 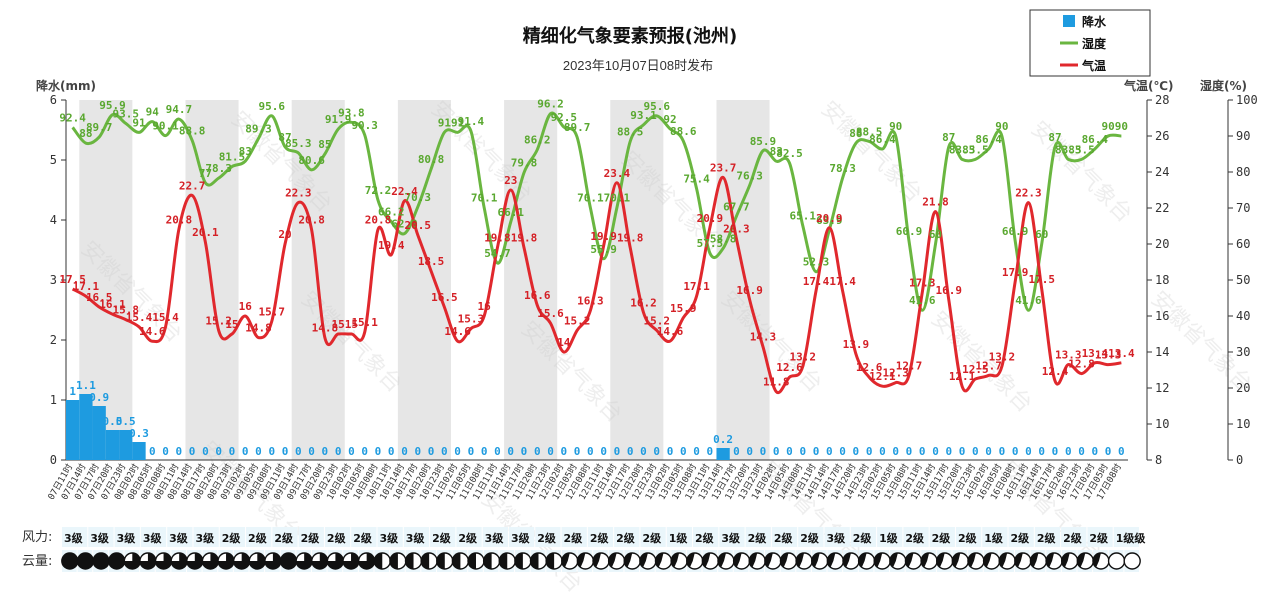 I want to click on wind-level: 1级, so click(x=679, y=538).